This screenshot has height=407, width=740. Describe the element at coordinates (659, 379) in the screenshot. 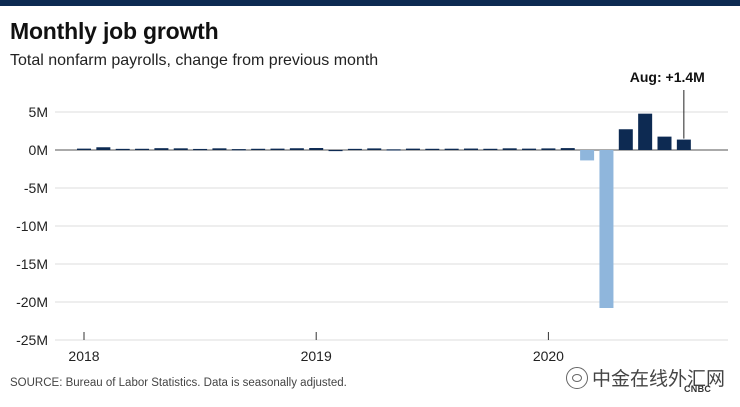

I see `watermark-text: 中金在线外汇网` at that location.